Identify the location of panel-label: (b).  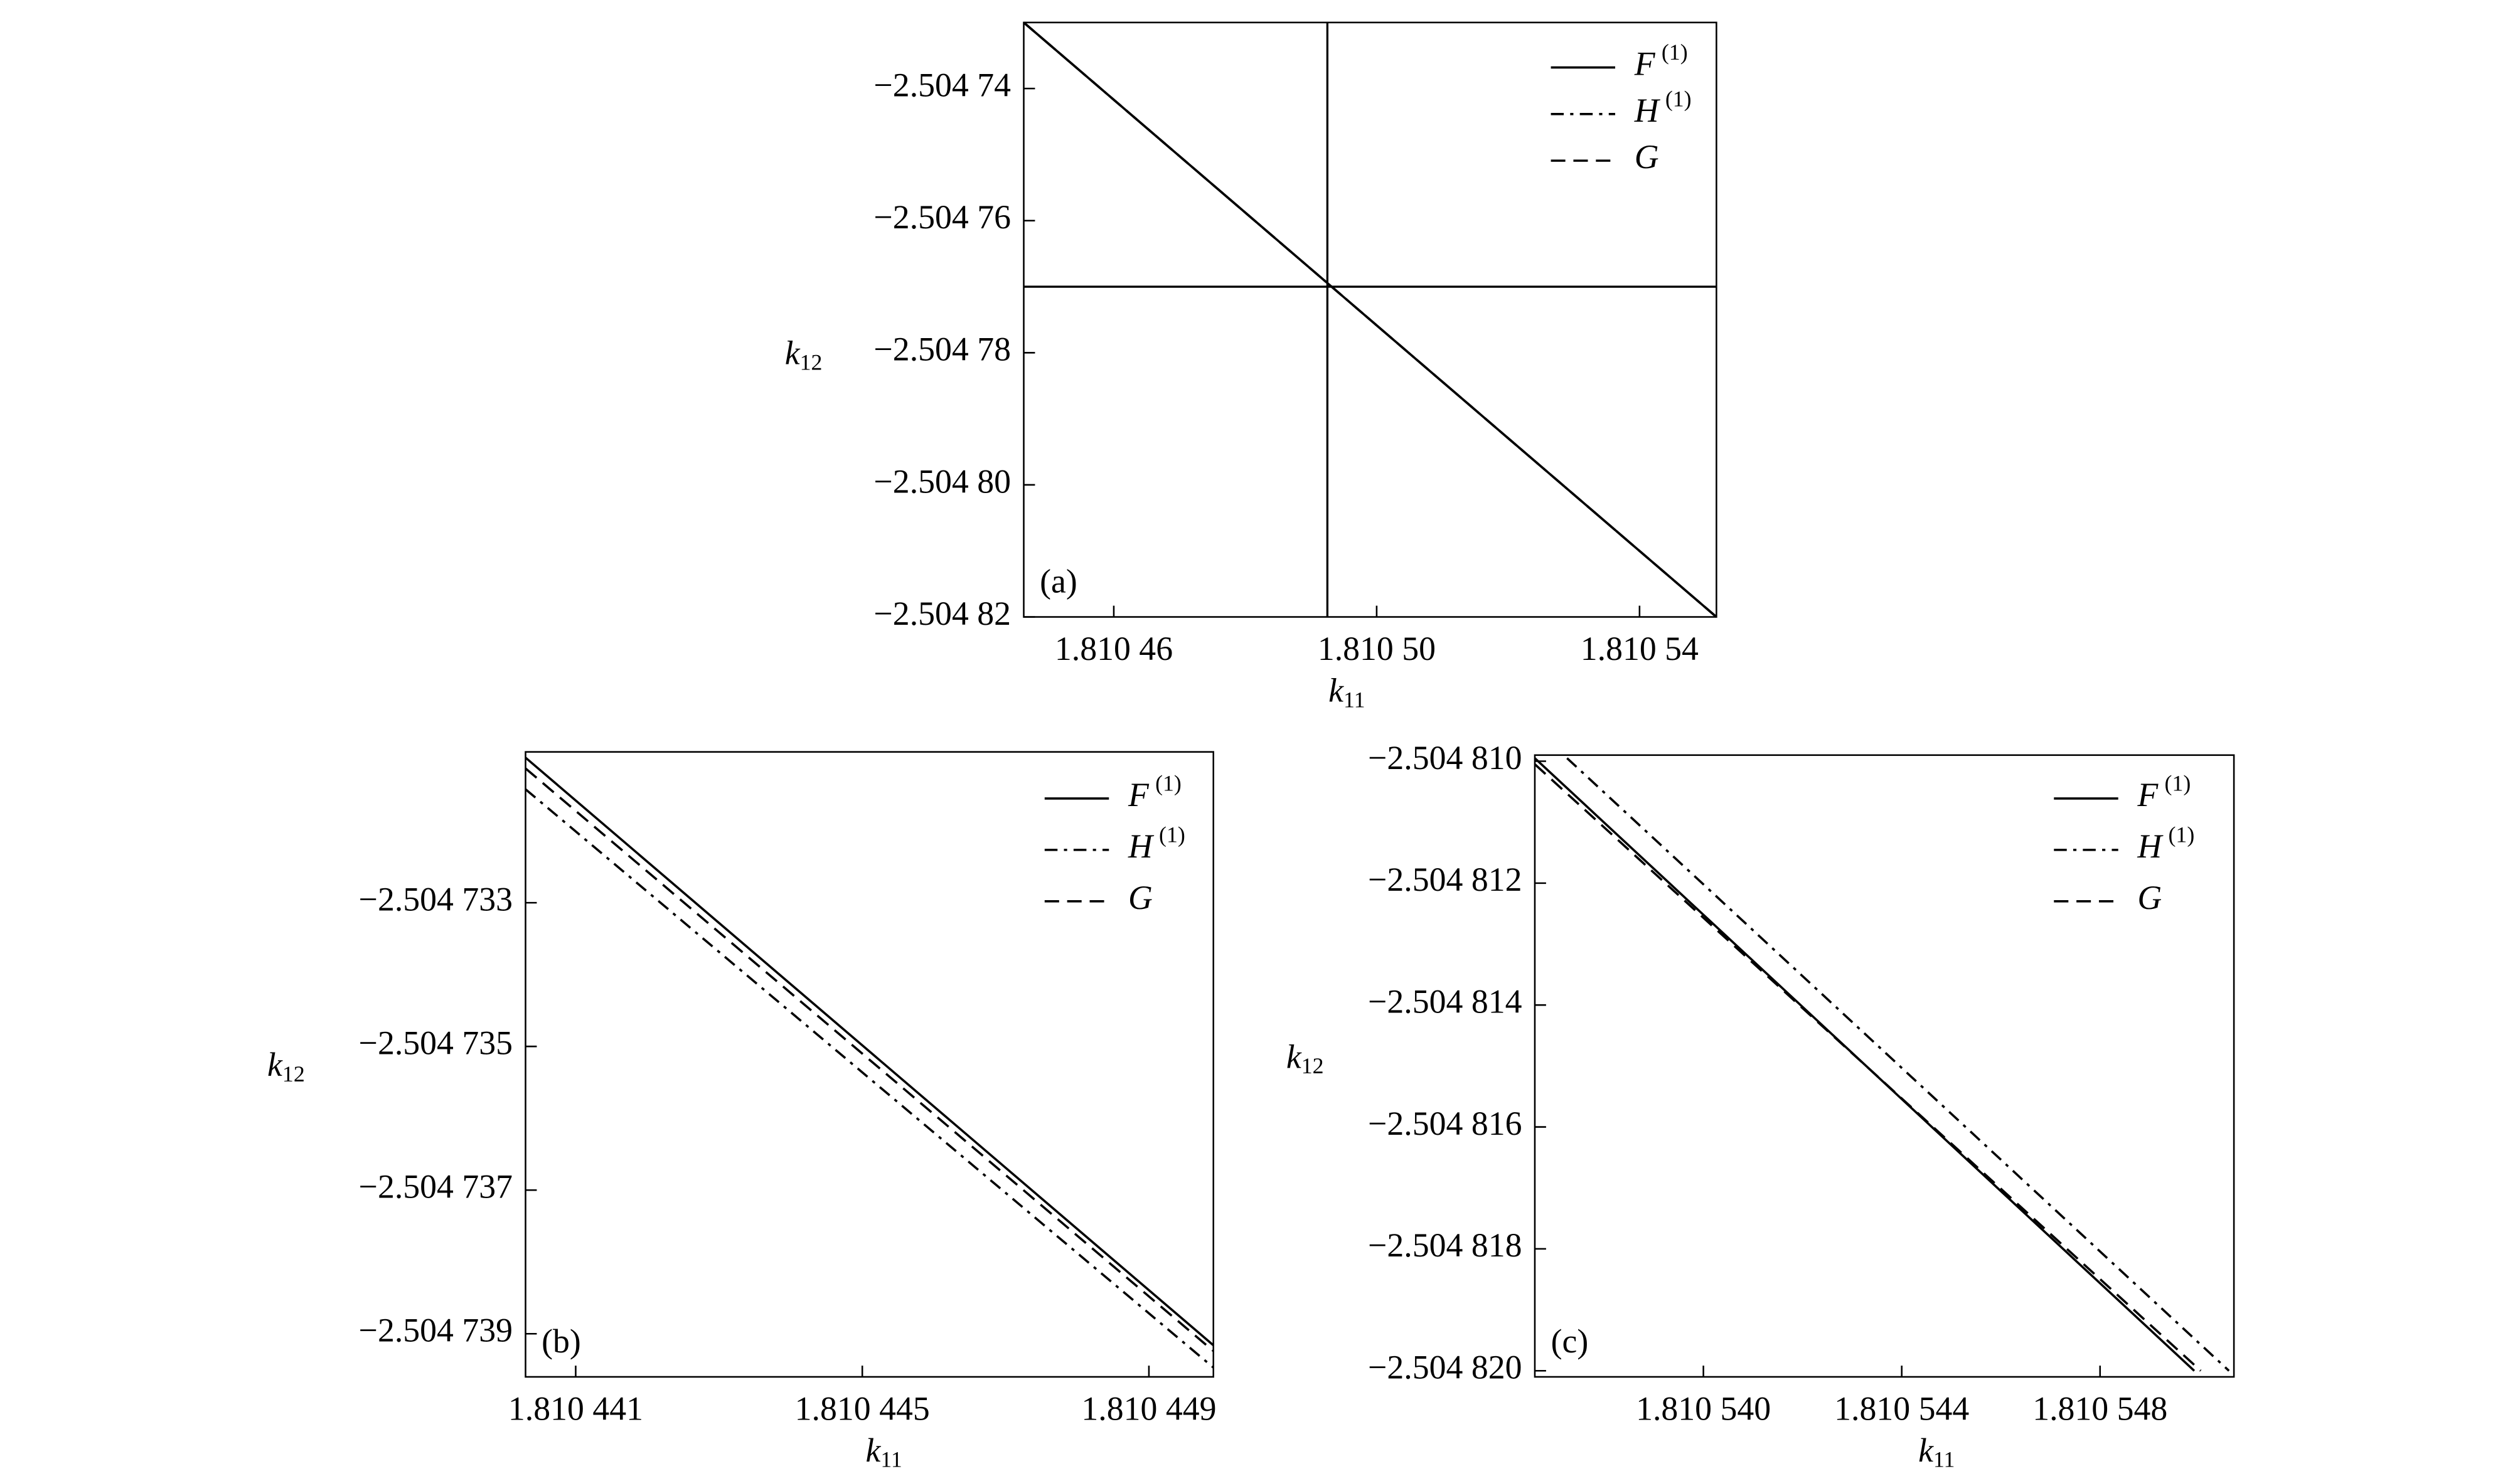
(561, 1341).